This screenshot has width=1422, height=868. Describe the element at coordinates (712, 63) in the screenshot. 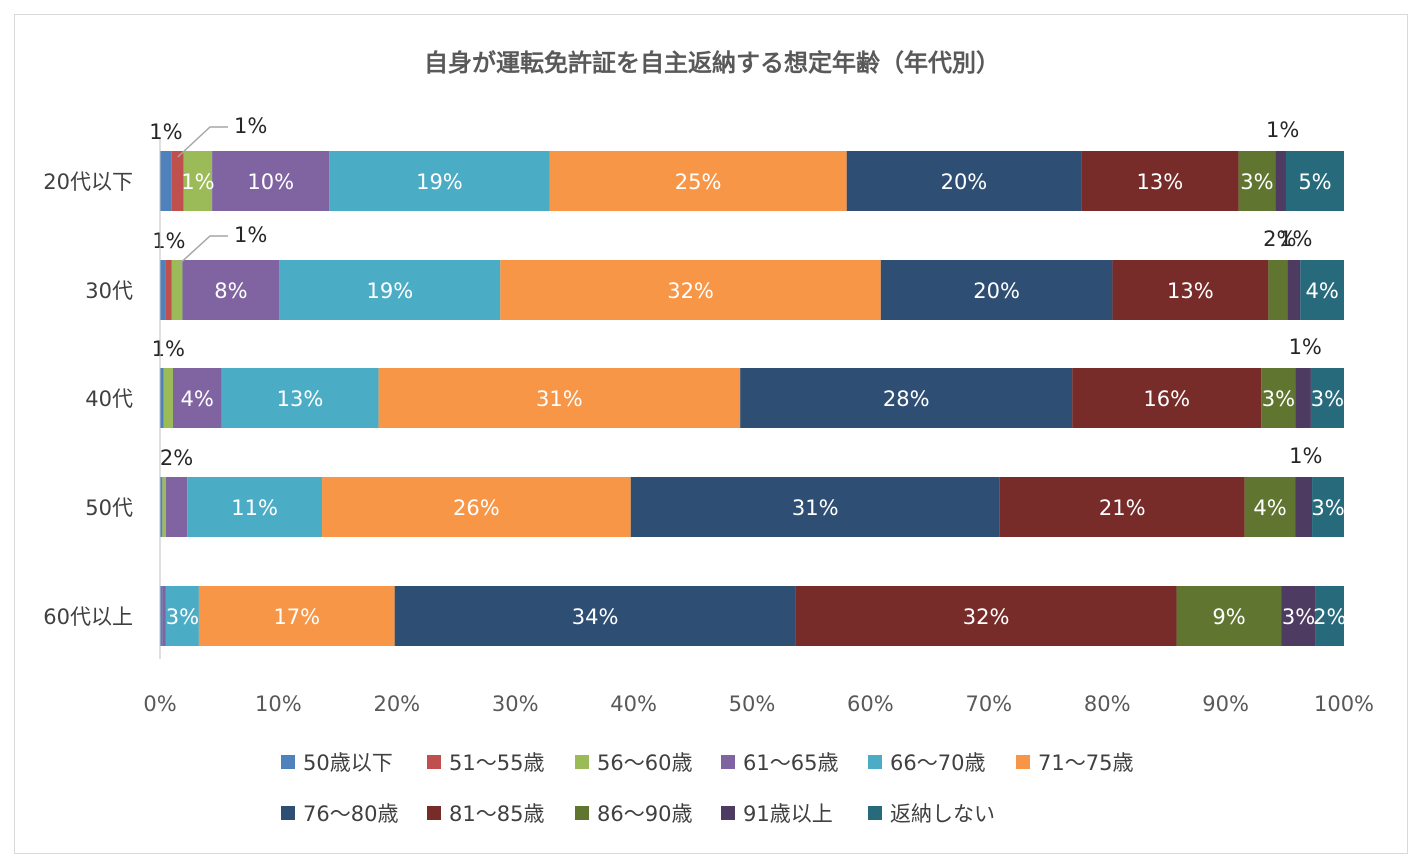

I see `chart-title: 自身が運転免許証を自主返納する想定年齢（年代別）` at that location.